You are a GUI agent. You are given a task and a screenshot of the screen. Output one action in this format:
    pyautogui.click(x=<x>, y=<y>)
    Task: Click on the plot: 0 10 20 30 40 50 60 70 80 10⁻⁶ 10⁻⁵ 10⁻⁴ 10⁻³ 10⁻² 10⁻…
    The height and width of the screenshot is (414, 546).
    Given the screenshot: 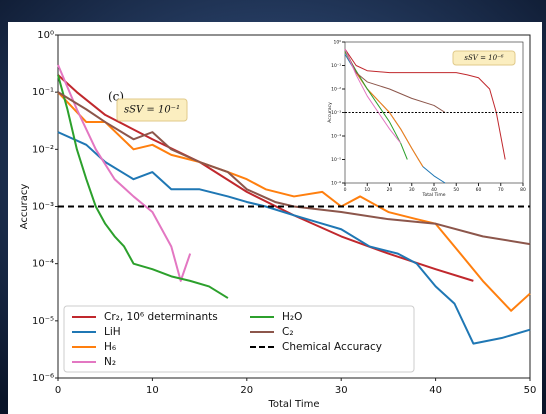 What is the action you would take?
    pyautogui.click(x=426, y=119)
    